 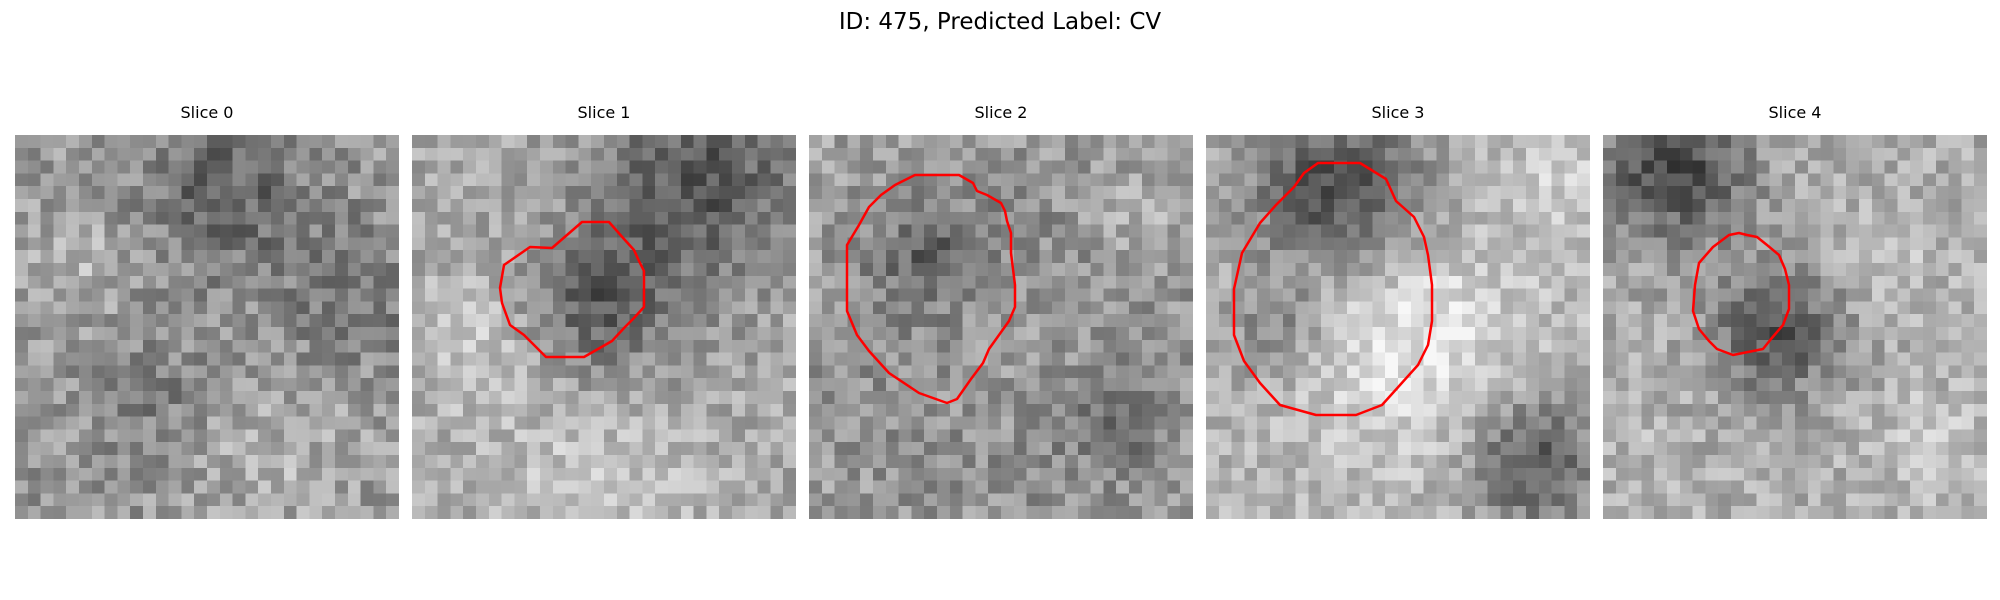 I want to click on slice-title-3: Slice 3, so click(x=1398, y=112).